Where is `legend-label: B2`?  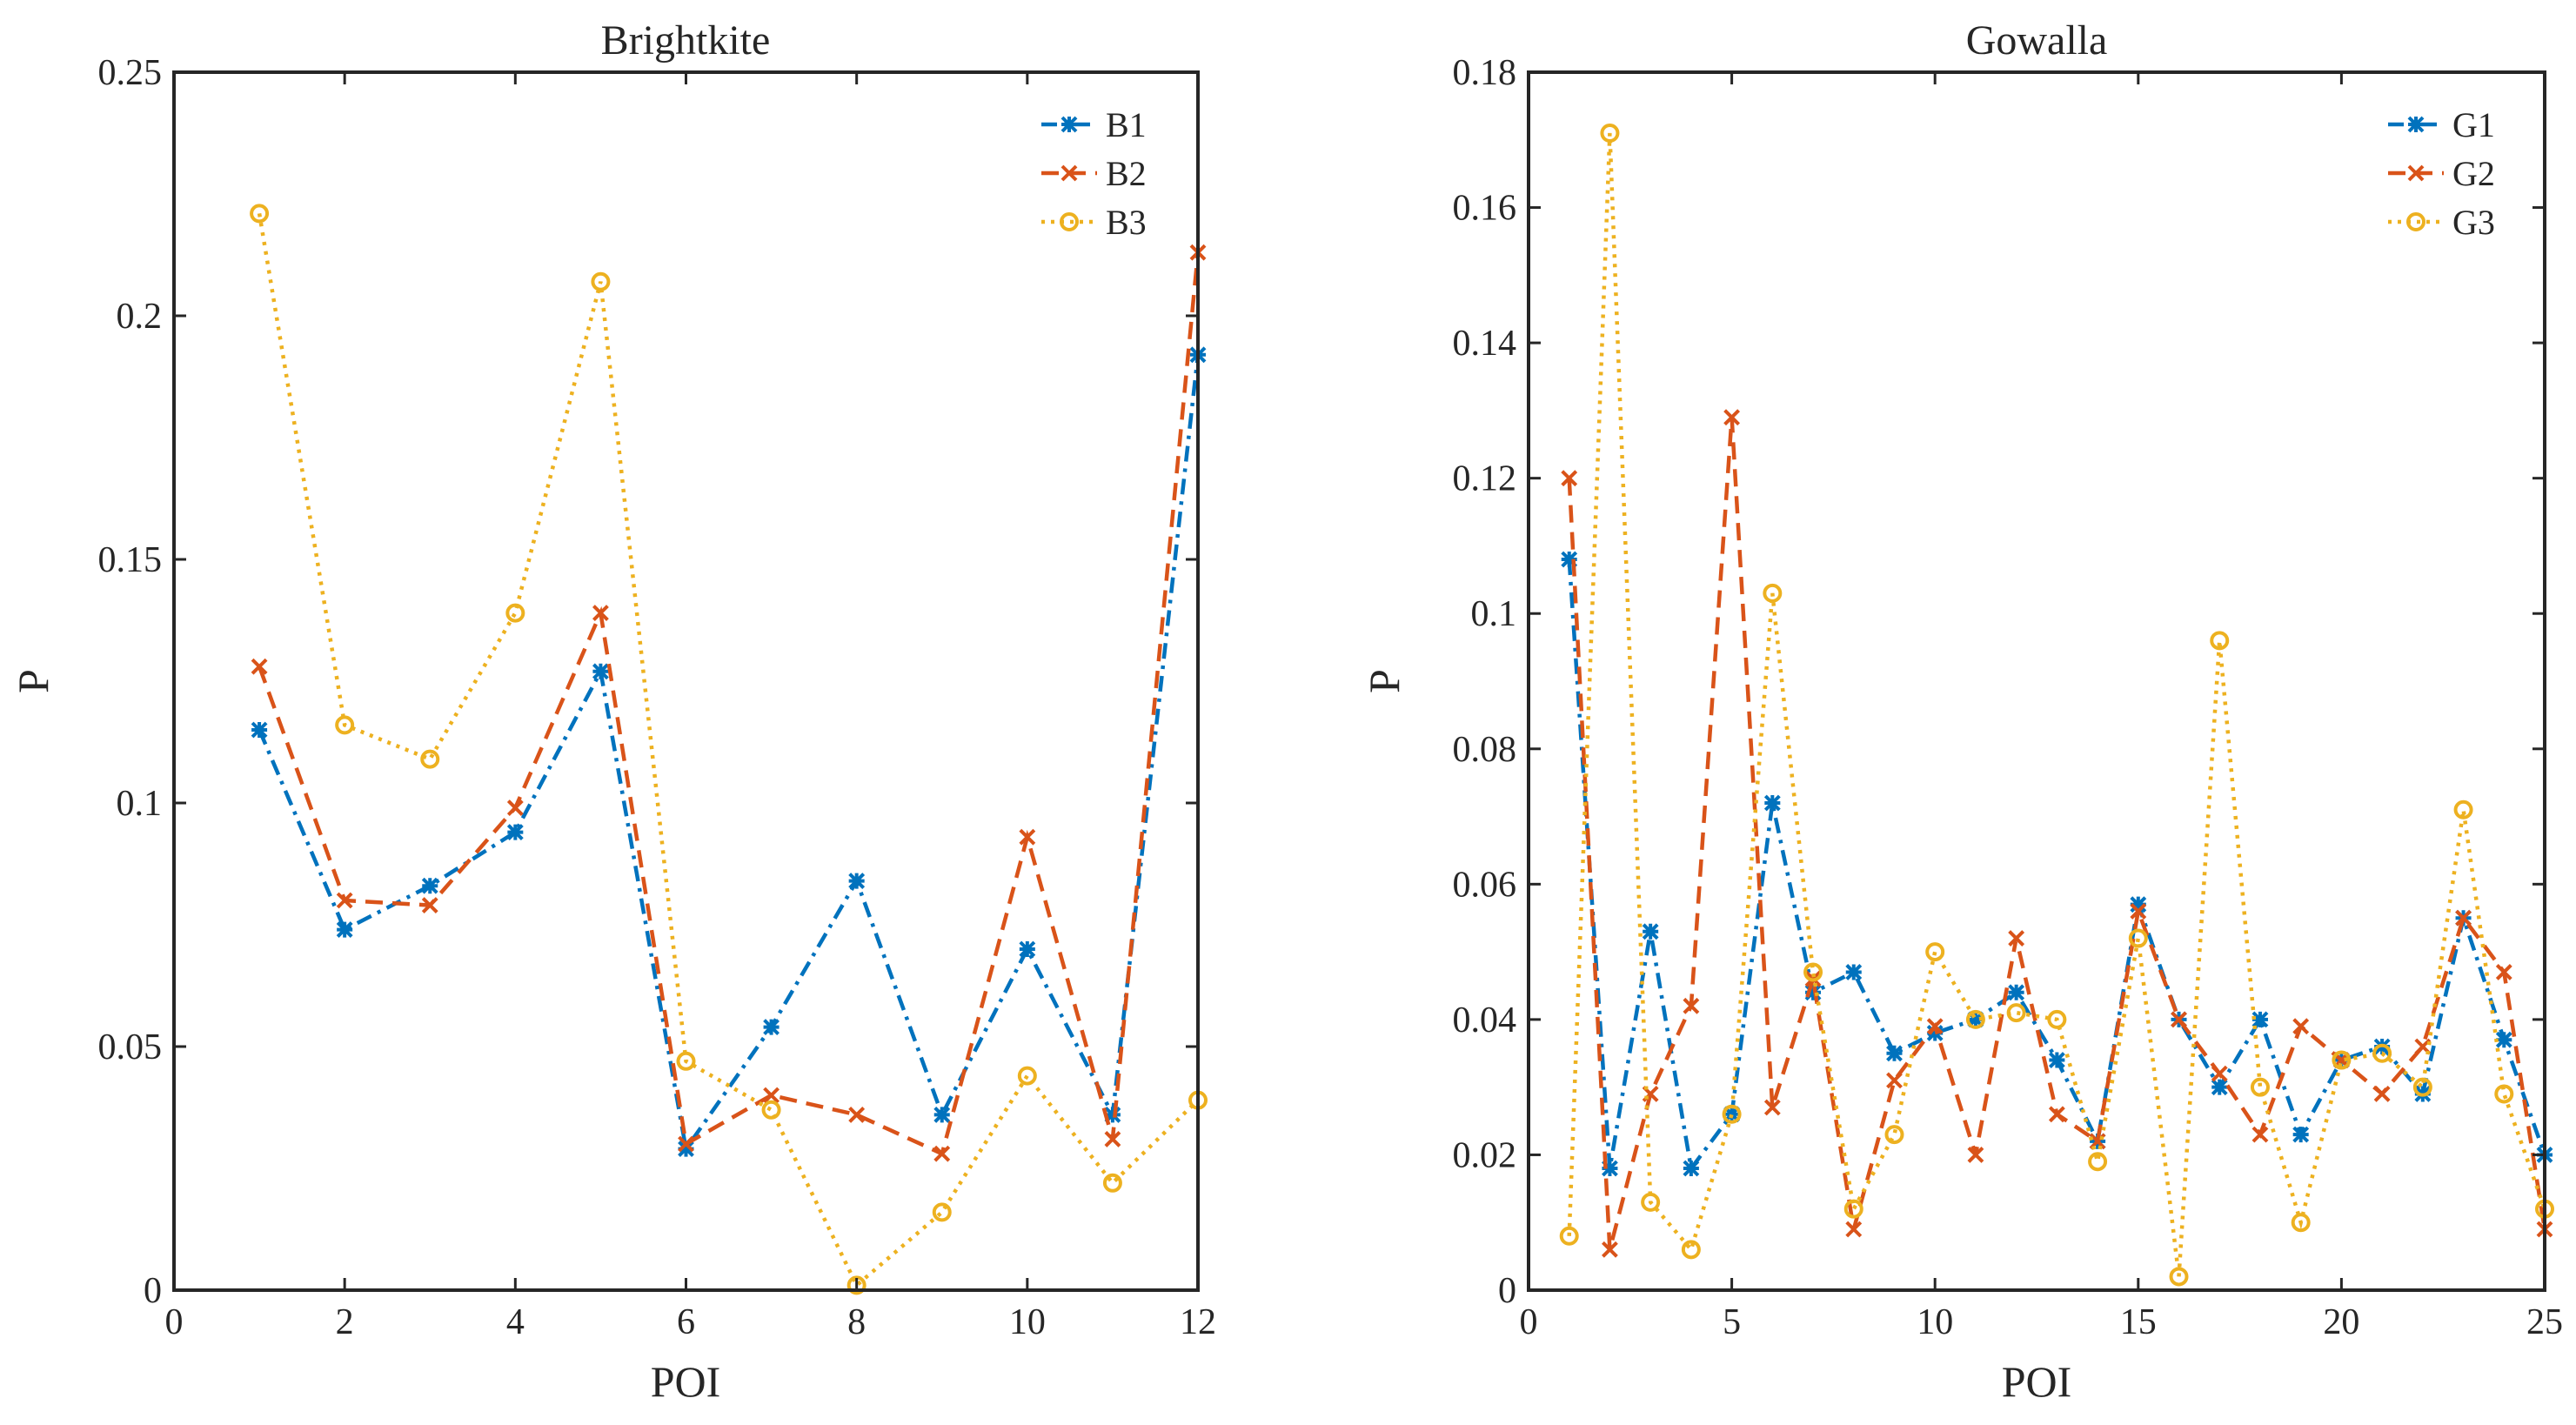 legend-label: B2 is located at coordinates (1126, 174).